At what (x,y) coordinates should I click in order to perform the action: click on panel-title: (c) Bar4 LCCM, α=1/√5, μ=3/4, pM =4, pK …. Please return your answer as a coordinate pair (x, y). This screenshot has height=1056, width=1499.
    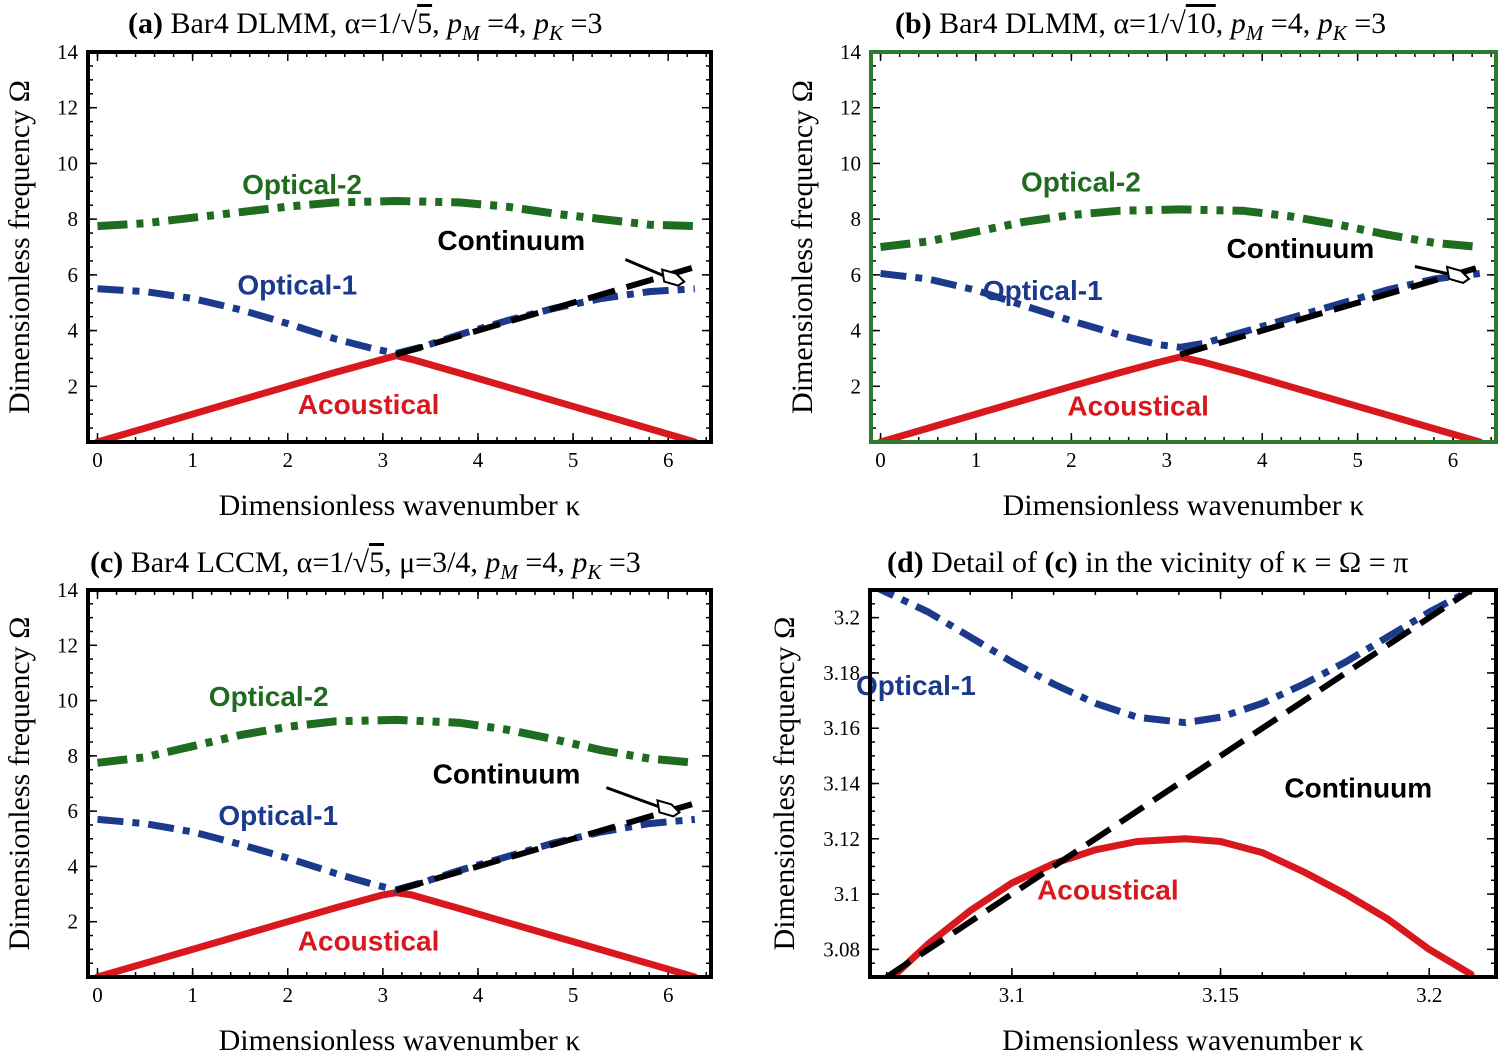
    Looking at the image, I should click on (365, 565).